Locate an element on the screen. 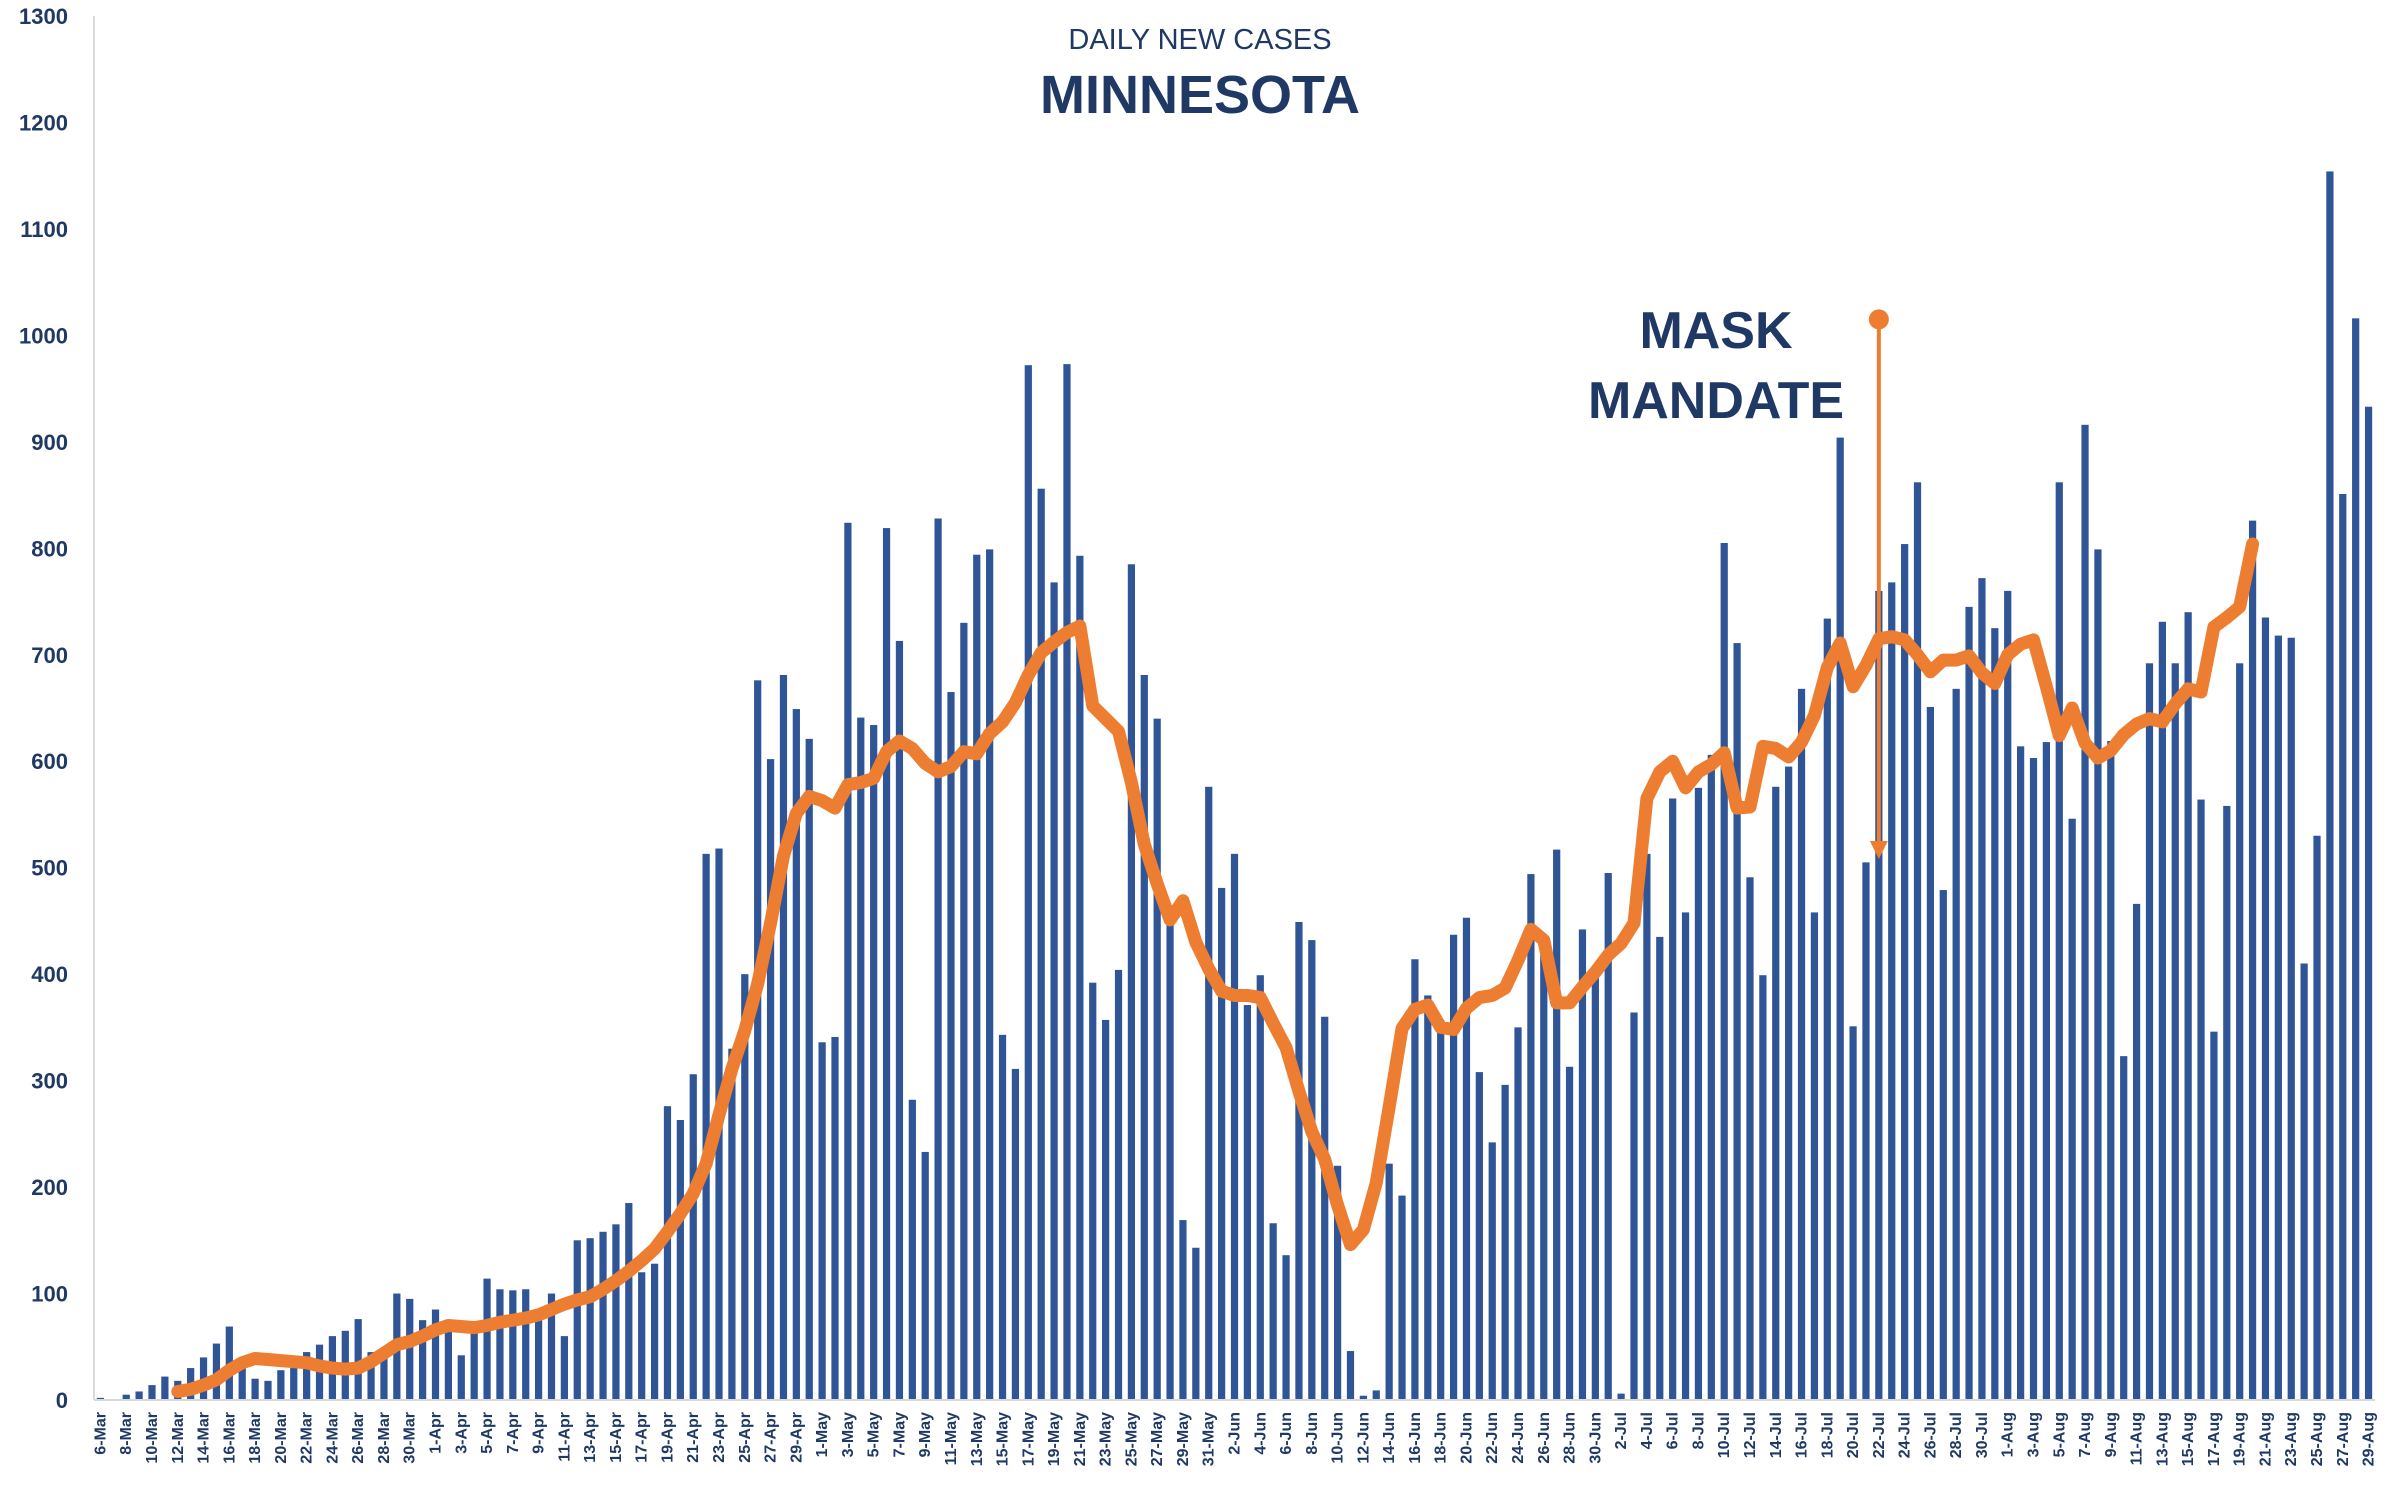 This screenshot has width=2397, height=1489. x-tick-label: 15-Apr is located at coordinates (616, 1437).